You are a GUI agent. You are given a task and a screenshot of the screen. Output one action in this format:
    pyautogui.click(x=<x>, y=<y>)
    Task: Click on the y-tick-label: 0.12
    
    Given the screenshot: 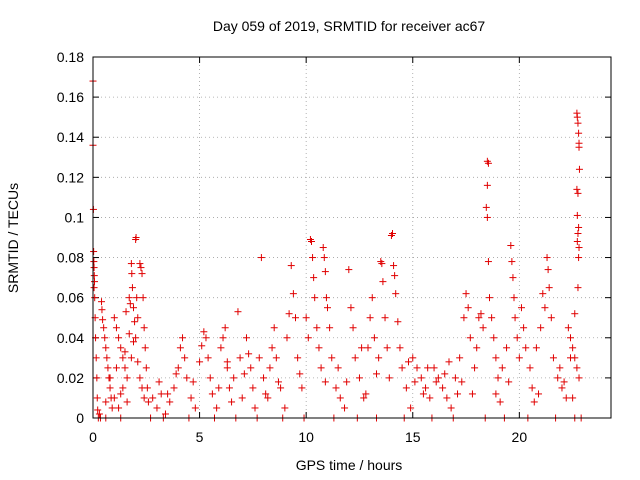 What is the action you would take?
    pyautogui.click(x=70, y=177)
    